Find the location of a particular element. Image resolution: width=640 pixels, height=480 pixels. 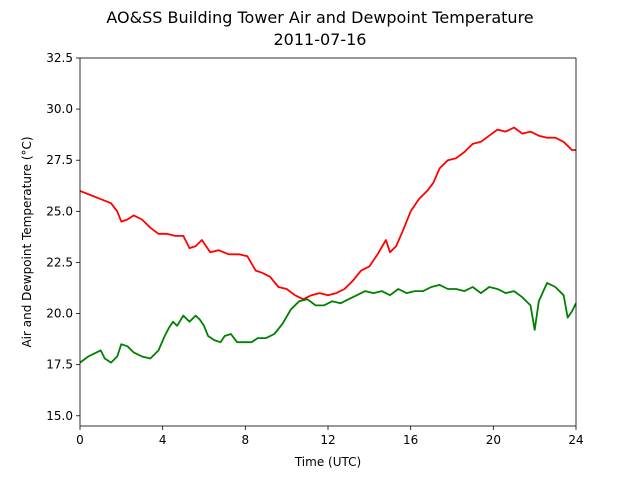

x-tick-label: 16 is located at coordinates (410, 440).